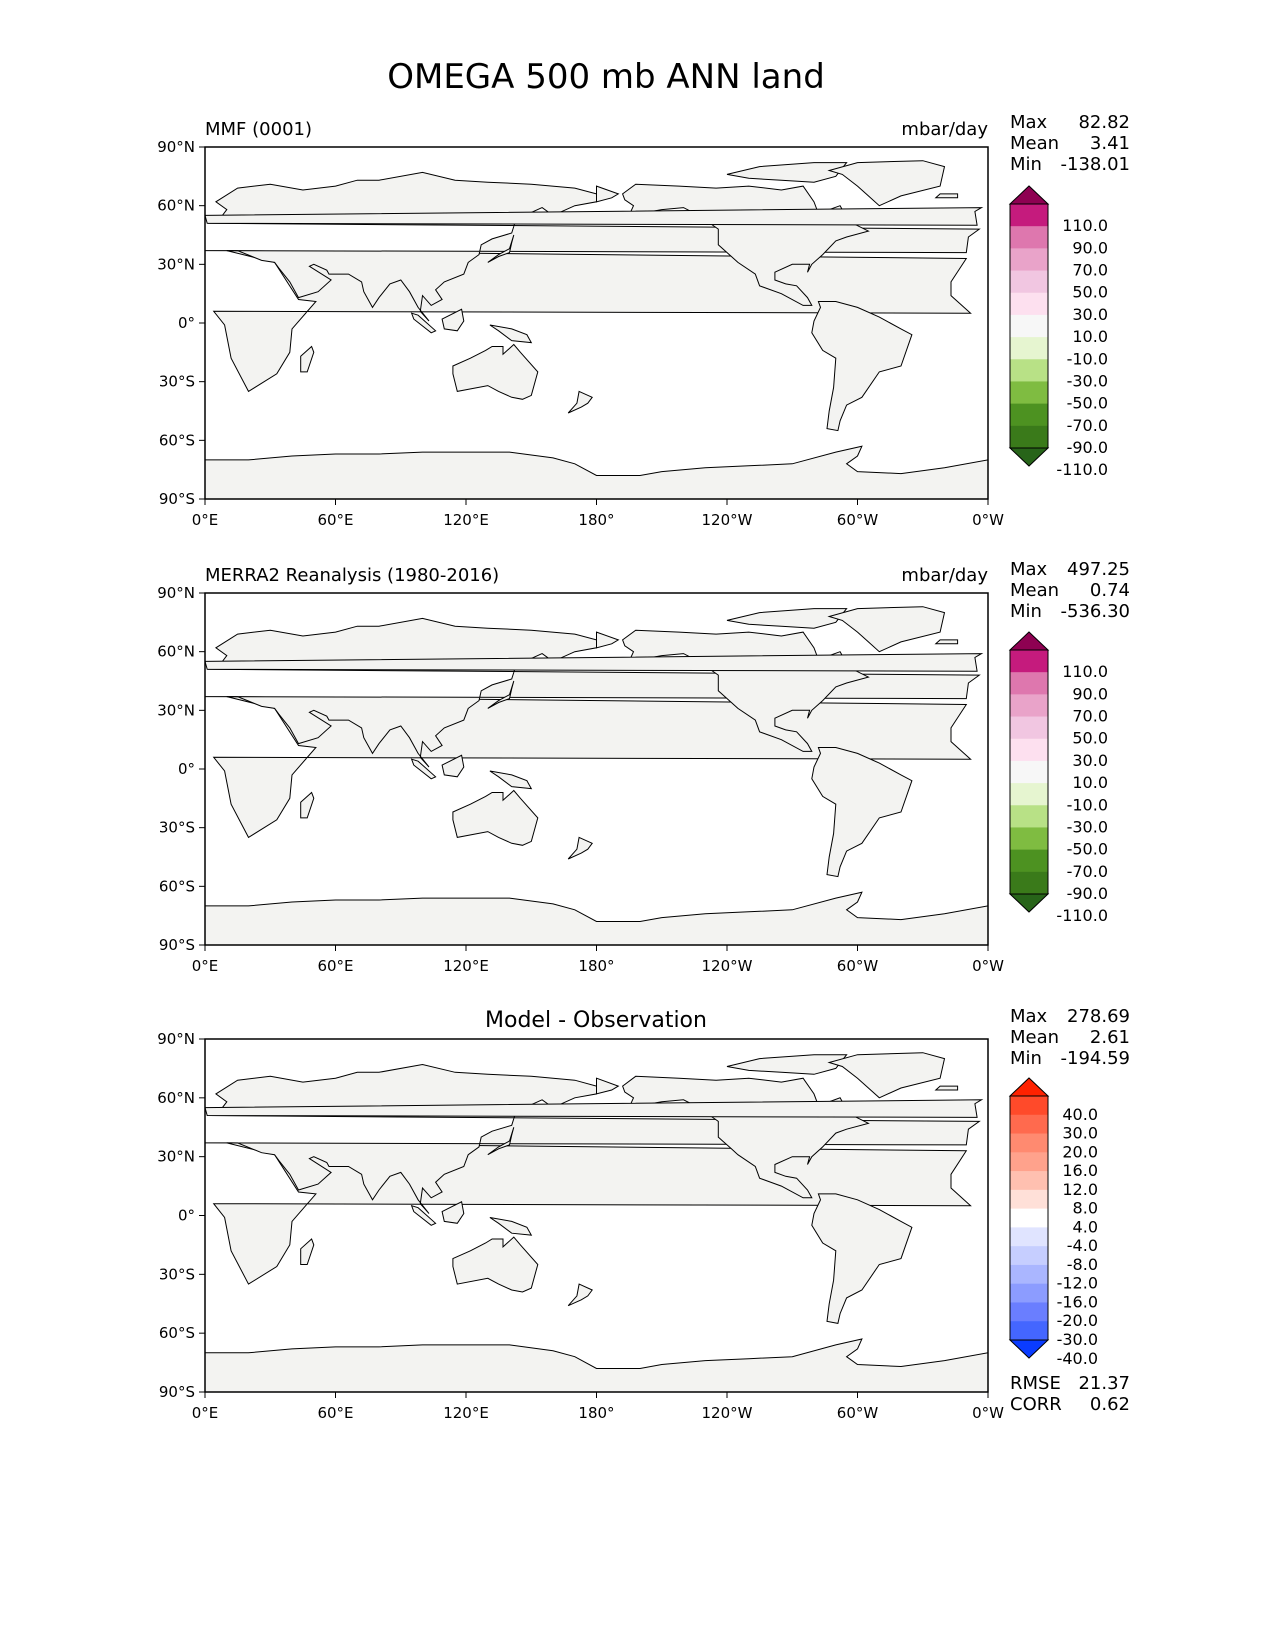 Image resolution: width=1275 pixels, height=1650 pixels. Describe the element at coordinates (1095, 1058) in the screenshot. I see `stat-min-value: -194.59` at that location.